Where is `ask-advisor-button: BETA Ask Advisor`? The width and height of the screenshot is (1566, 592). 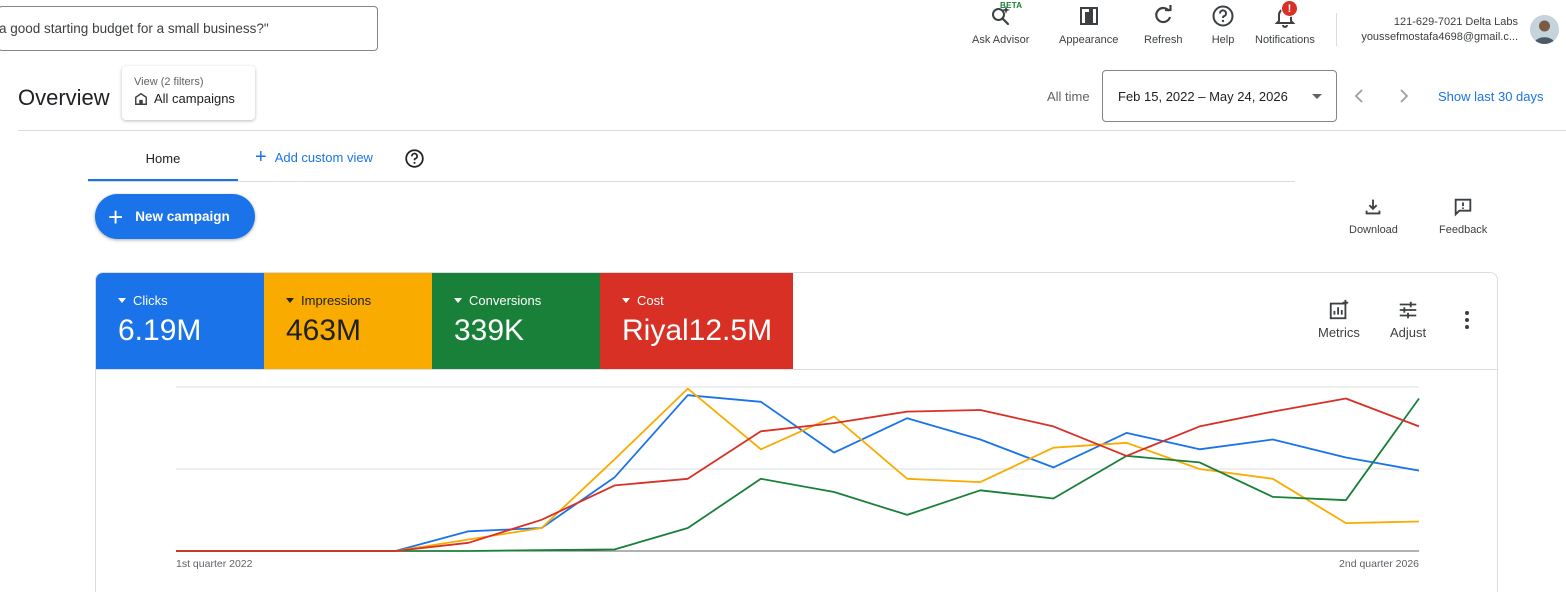 ask-advisor-button: BETA Ask Advisor is located at coordinates (1001, 23).